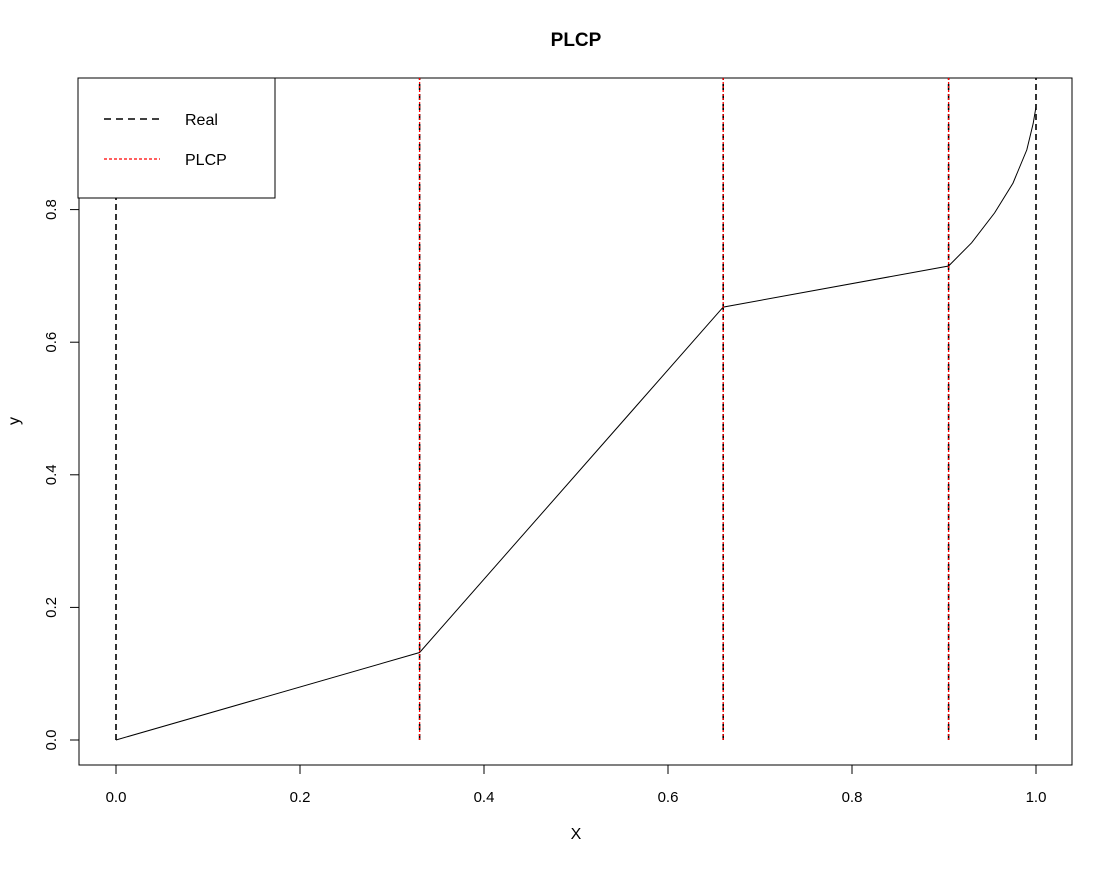 The width and height of the screenshot is (1113, 869). What do you see at coordinates (14, 421) in the screenshot?
I see `y-axis-label: y` at bounding box center [14, 421].